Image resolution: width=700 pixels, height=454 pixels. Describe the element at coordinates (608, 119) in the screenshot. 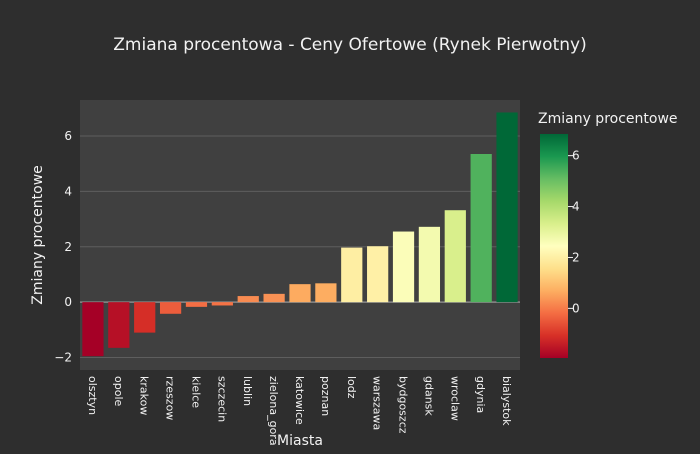

I see `colorbar-title: Zmiany procentowe` at that location.